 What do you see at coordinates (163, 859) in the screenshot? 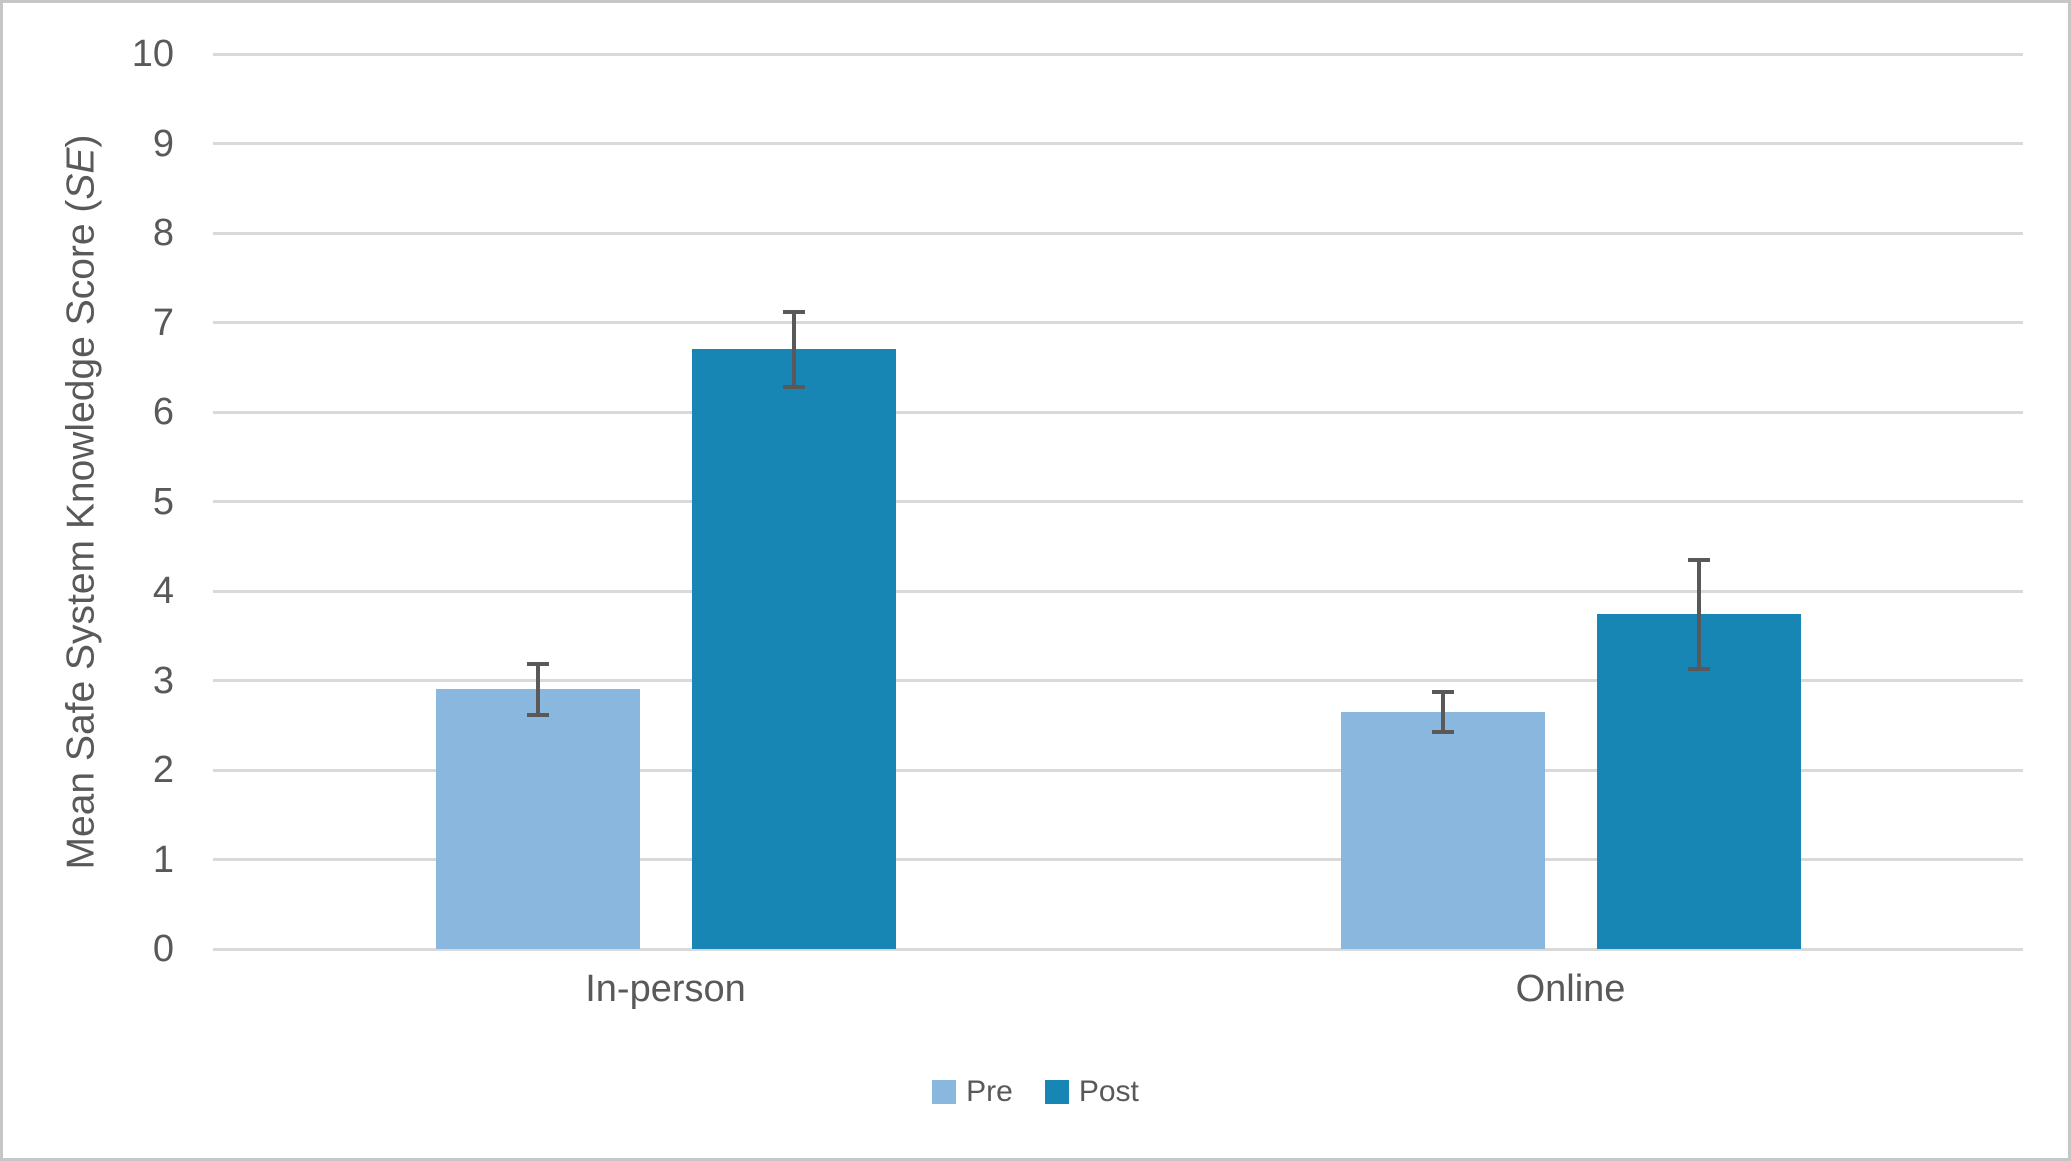
I see `y-tick-label-1: 1` at bounding box center [163, 859].